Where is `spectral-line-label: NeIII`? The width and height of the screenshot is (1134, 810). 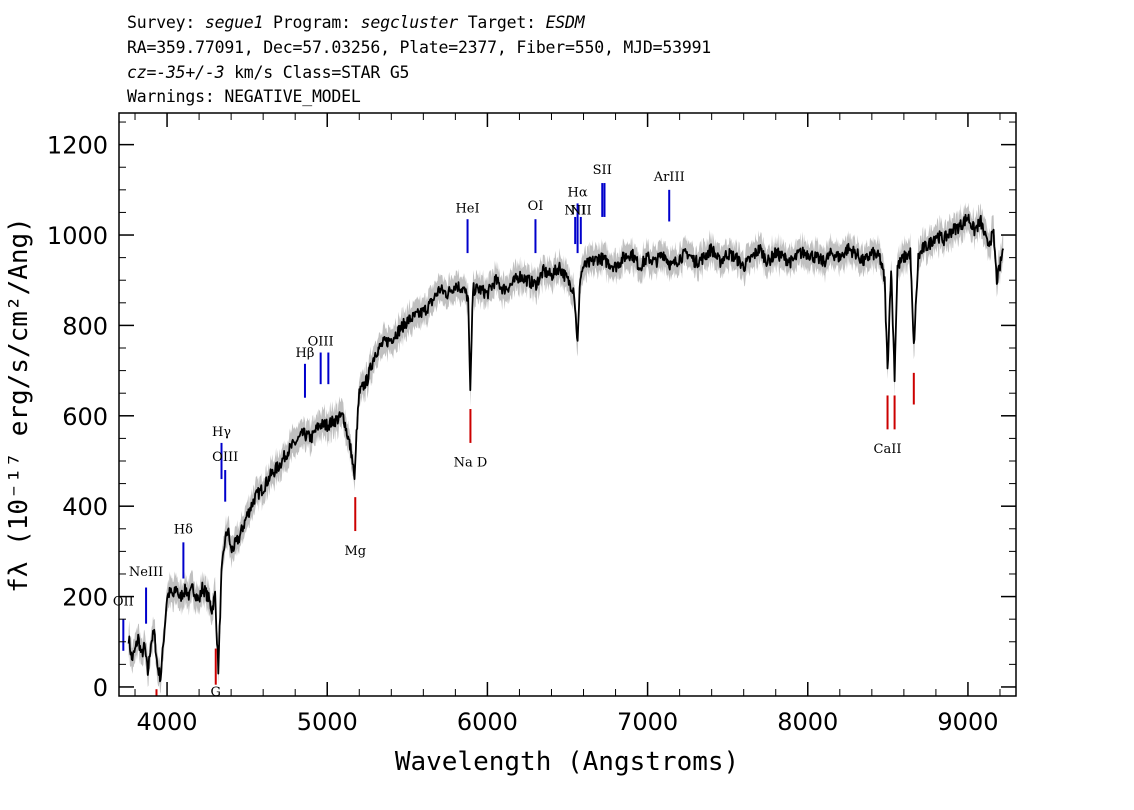 spectral-line-label: NeIII is located at coordinates (146, 572).